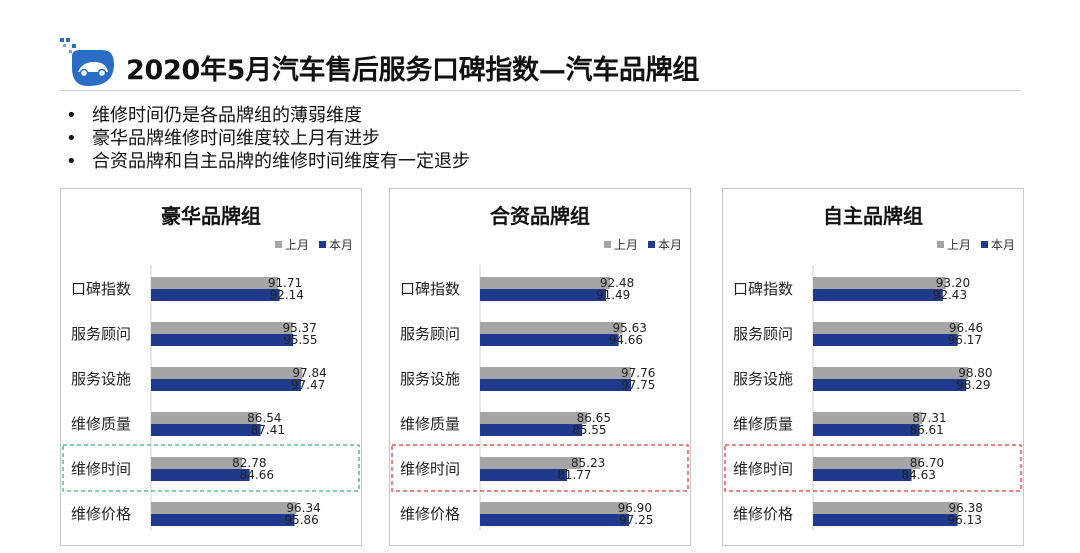  Describe the element at coordinates (926, 430) in the screenshot. I see `data-label: 86.61` at that location.